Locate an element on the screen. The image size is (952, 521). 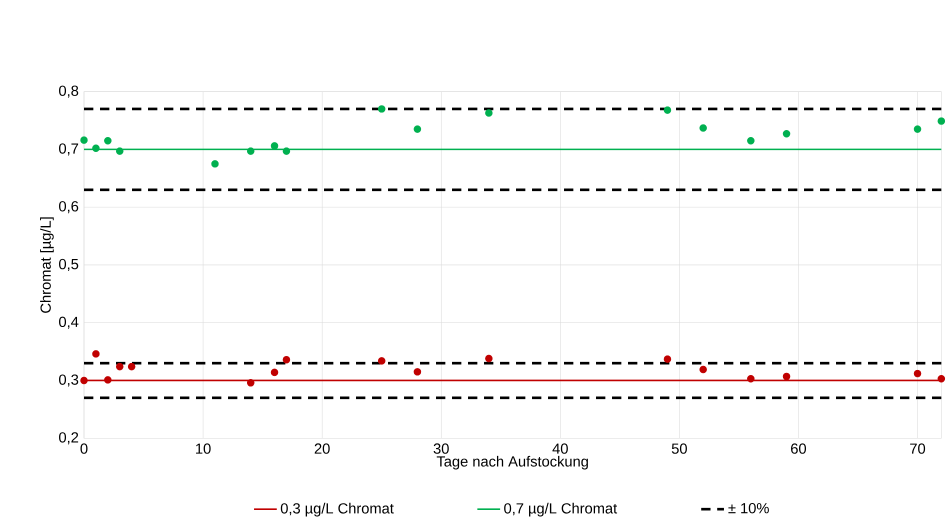
x-tick-label: 20 is located at coordinates (322, 448).